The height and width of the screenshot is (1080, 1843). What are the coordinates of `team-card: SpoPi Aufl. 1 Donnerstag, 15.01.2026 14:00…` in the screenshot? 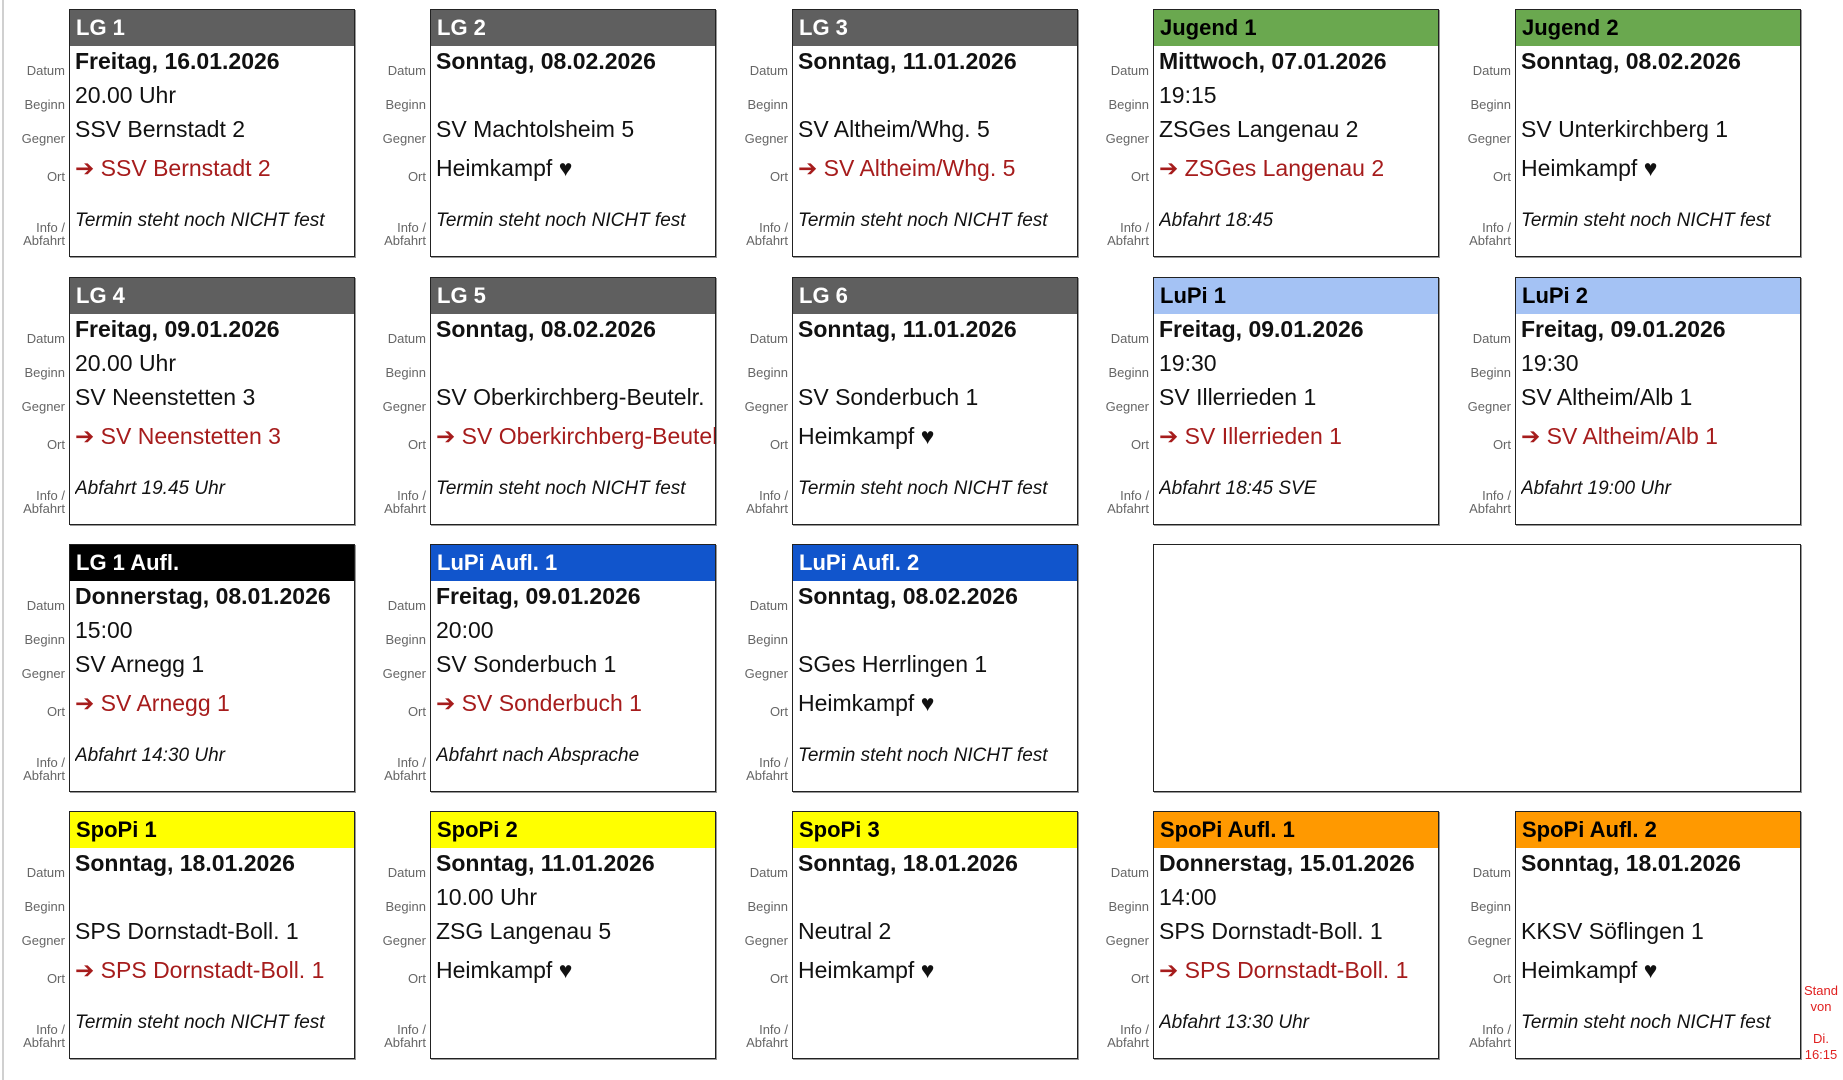 It's located at (1296, 935).